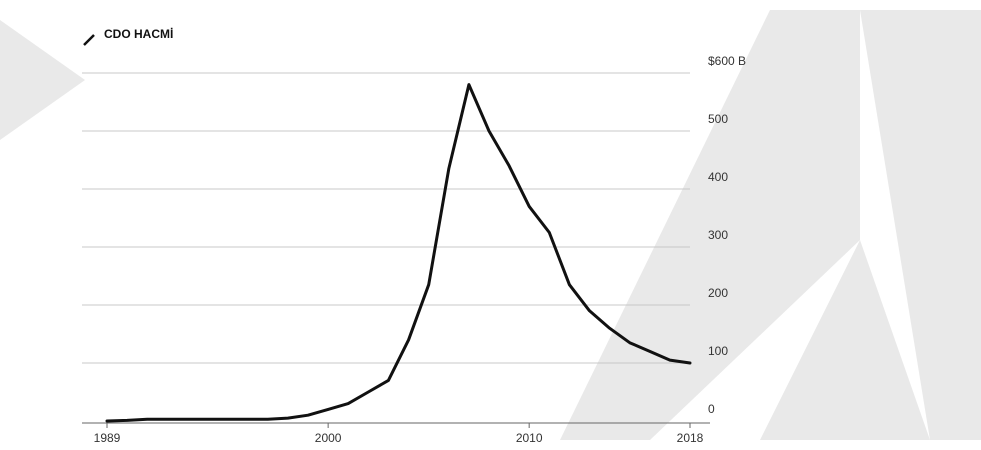 The width and height of the screenshot is (981, 450). Describe the element at coordinates (529, 438) in the screenshot. I see `x-tick-label: 2010` at that location.